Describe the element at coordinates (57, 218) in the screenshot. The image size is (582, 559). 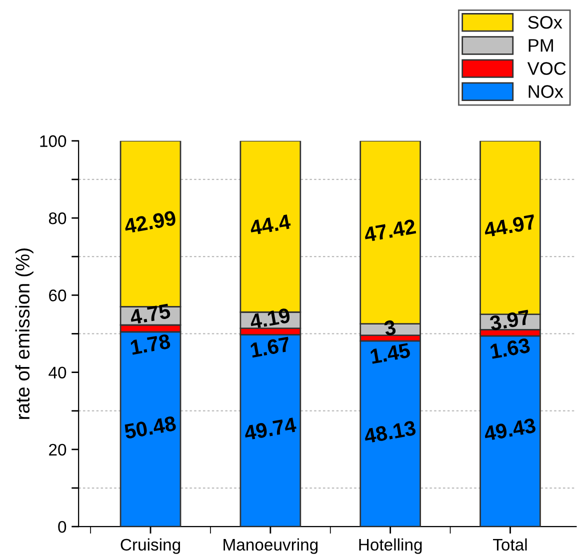
I see `y-tick-label: 80` at that location.